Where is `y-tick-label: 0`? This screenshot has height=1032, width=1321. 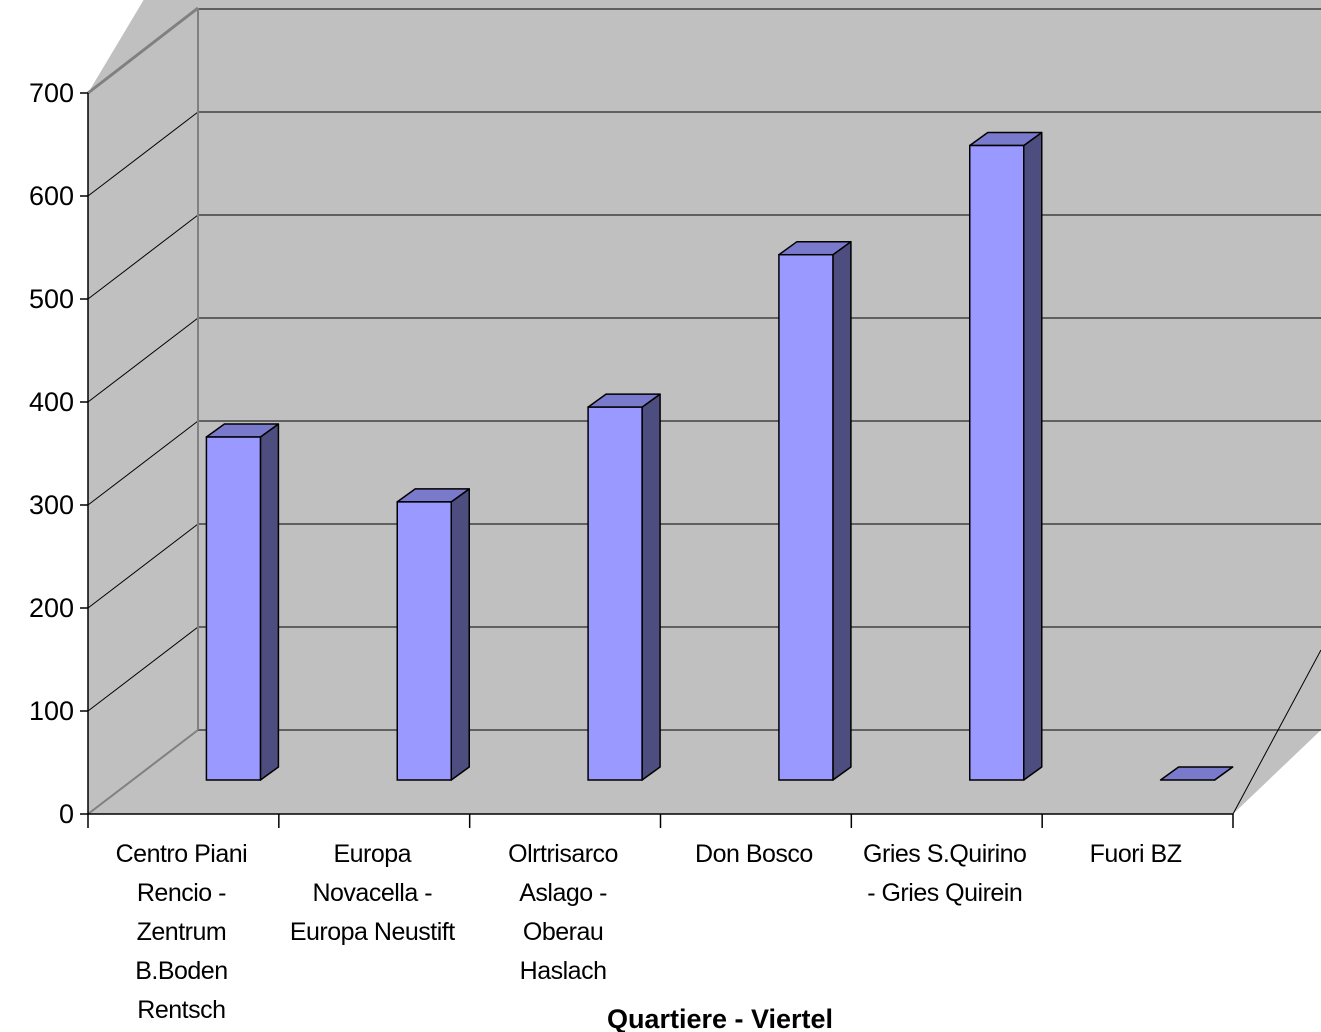
y-tick-label: 0 is located at coordinates (66, 814).